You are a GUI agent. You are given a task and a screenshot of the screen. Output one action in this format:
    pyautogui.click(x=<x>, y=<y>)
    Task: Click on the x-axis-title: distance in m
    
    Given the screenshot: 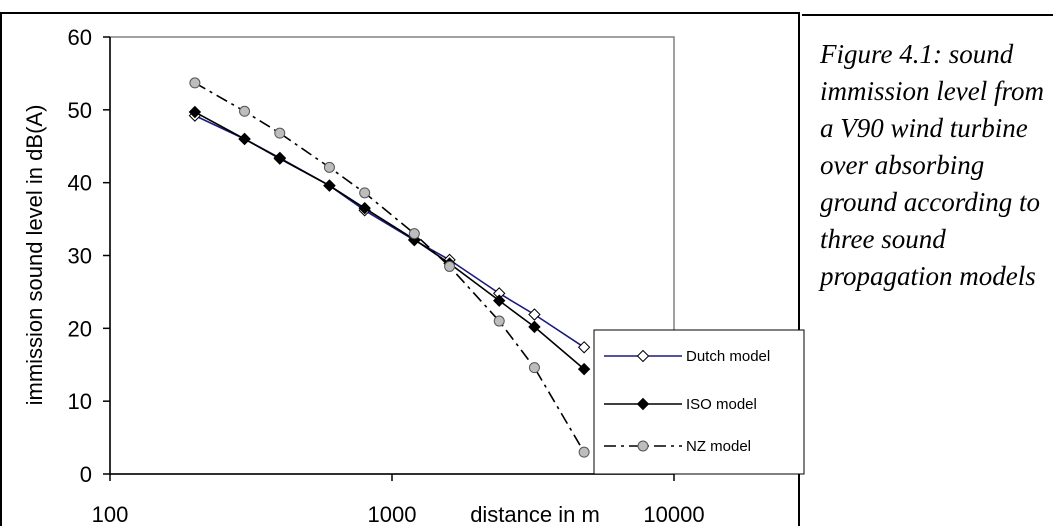 What is the action you would take?
    pyautogui.click(x=535, y=514)
    